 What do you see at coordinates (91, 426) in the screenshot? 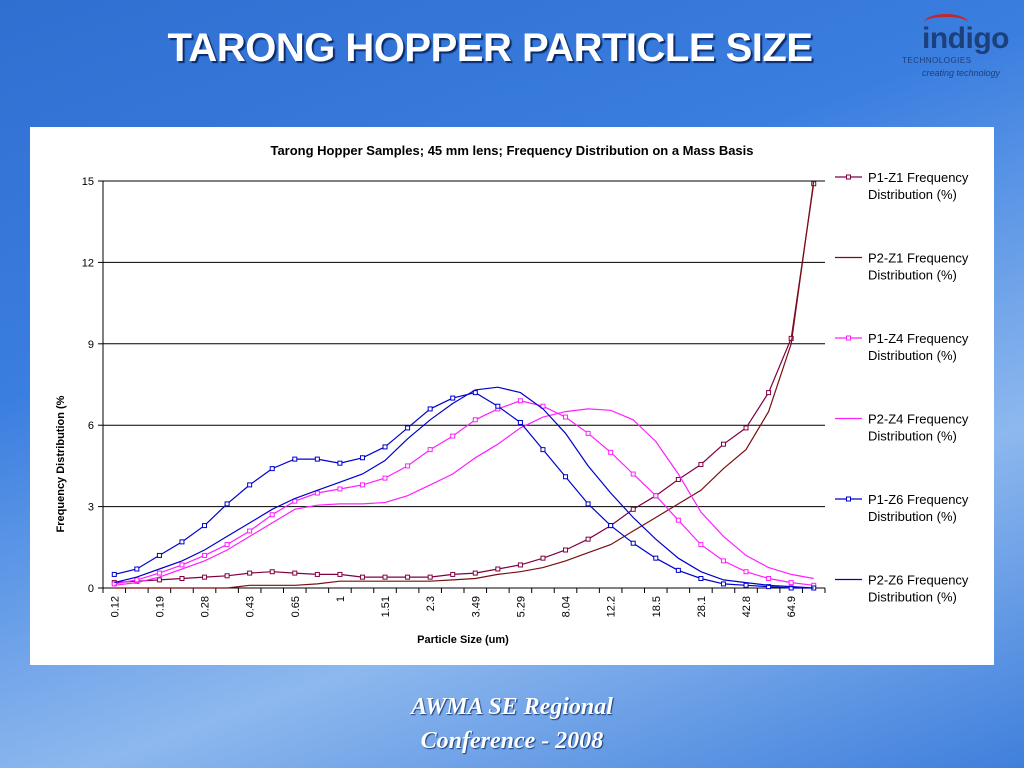
I see `y-tick-label: 6` at bounding box center [91, 426].